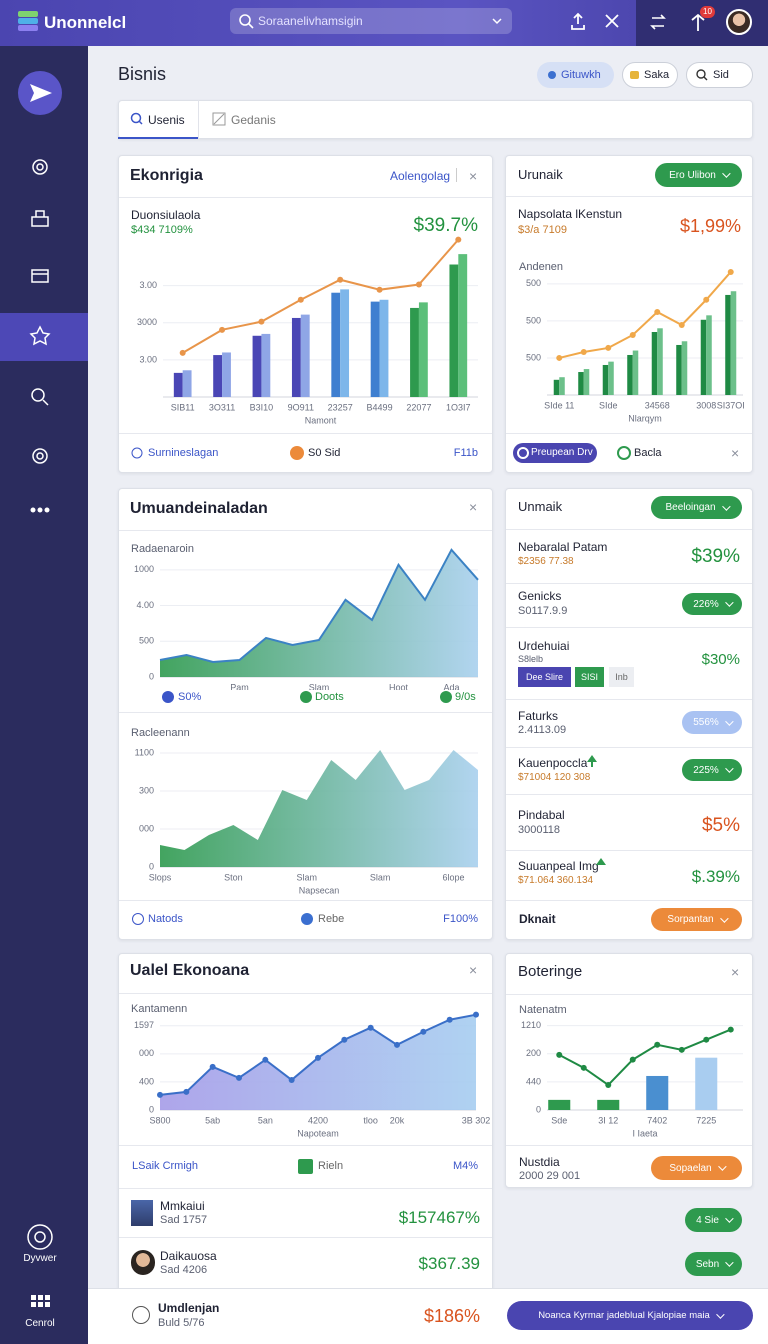 The height and width of the screenshot is (1344, 768). What do you see at coordinates (537, 919) in the screenshot?
I see `row-name: Dknait` at bounding box center [537, 919].